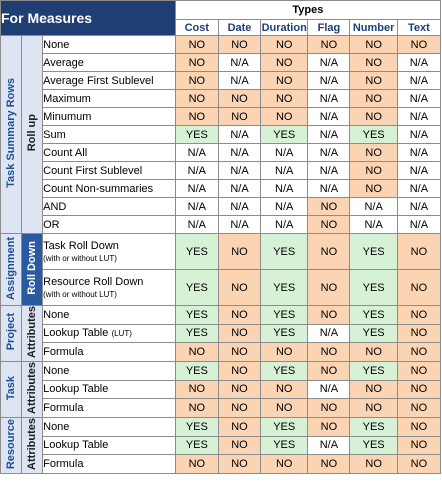 The width and height of the screenshot is (442, 488). What do you see at coordinates (56, 370) in the screenshot?
I see `row-label-text: None` at bounding box center [56, 370].